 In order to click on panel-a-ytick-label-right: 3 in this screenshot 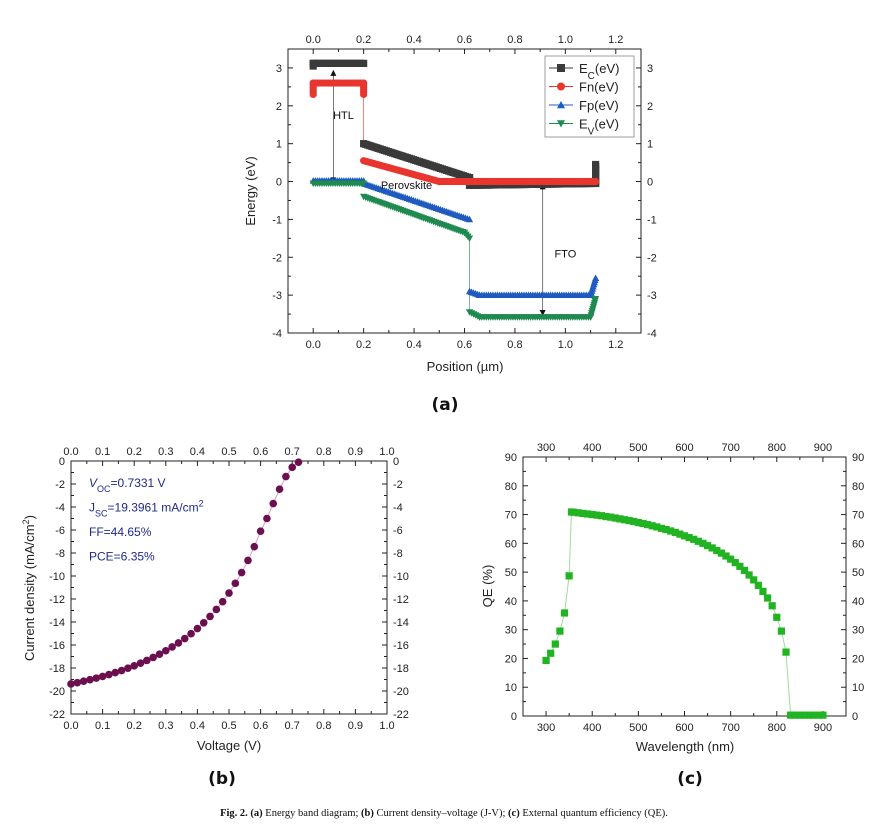, I will do `click(650, 69)`.